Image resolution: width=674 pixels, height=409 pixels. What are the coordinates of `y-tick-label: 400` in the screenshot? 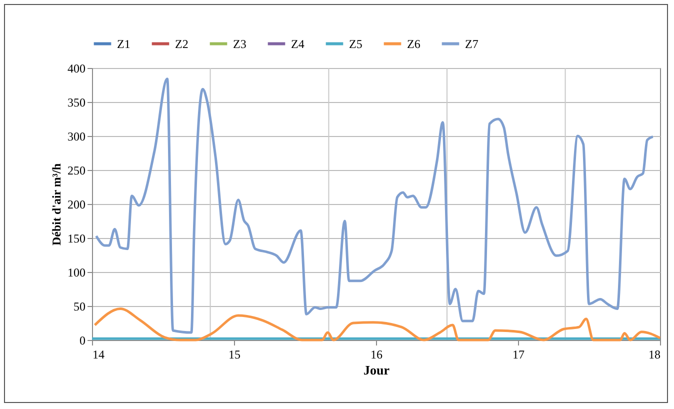 It's located at (77, 69).